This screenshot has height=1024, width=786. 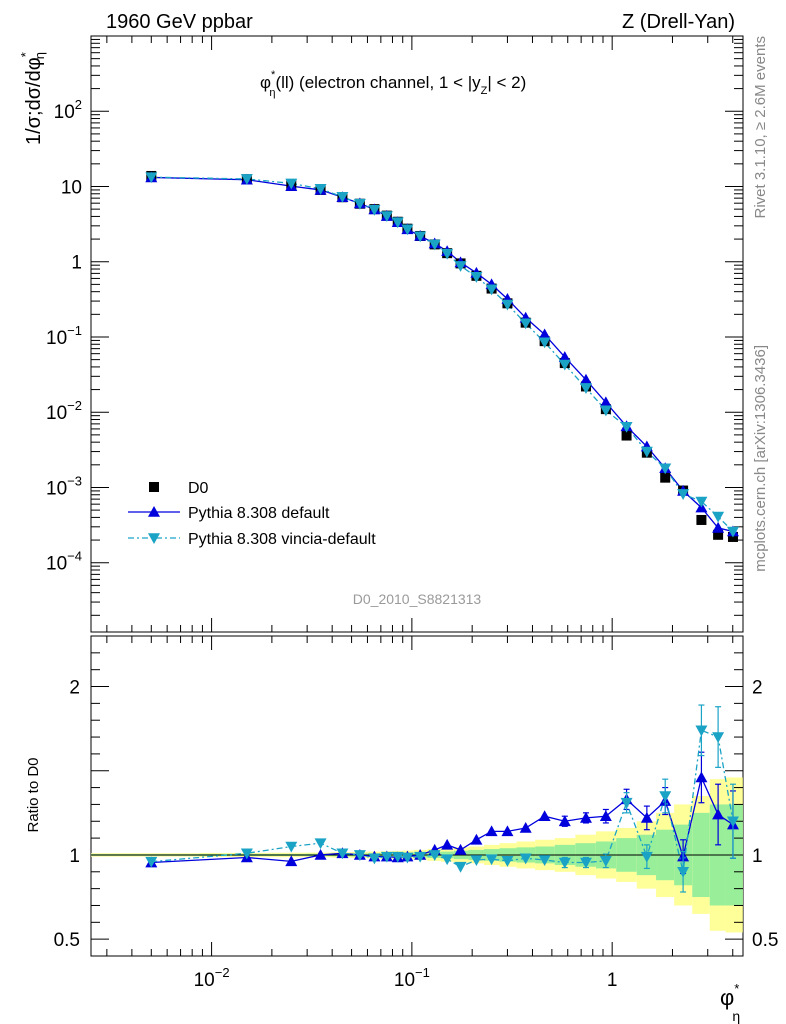 I want to click on ratio-y-label: Ratio to D0, so click(x=33, y=794).